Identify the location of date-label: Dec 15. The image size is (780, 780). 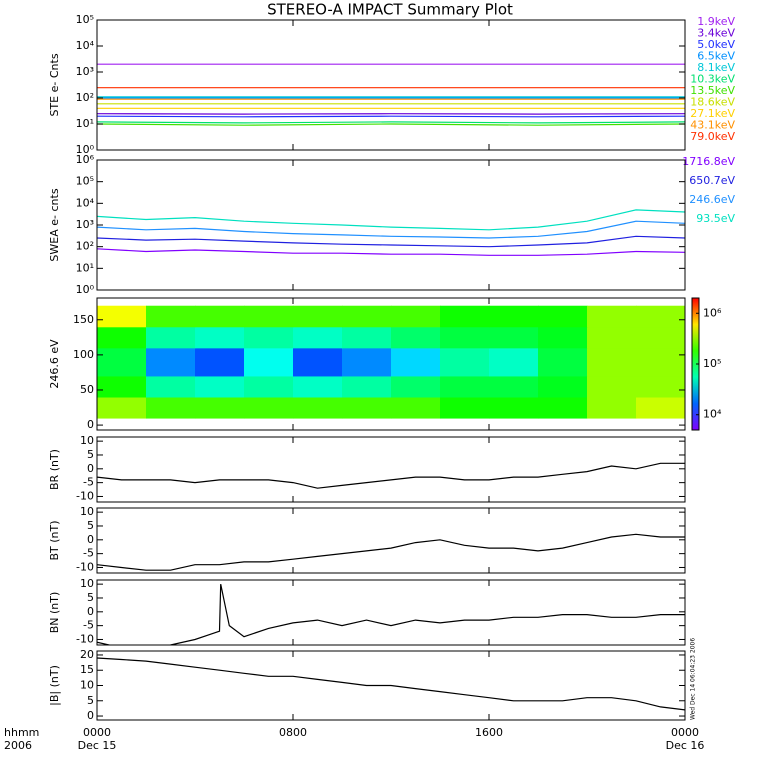
(97, 745).